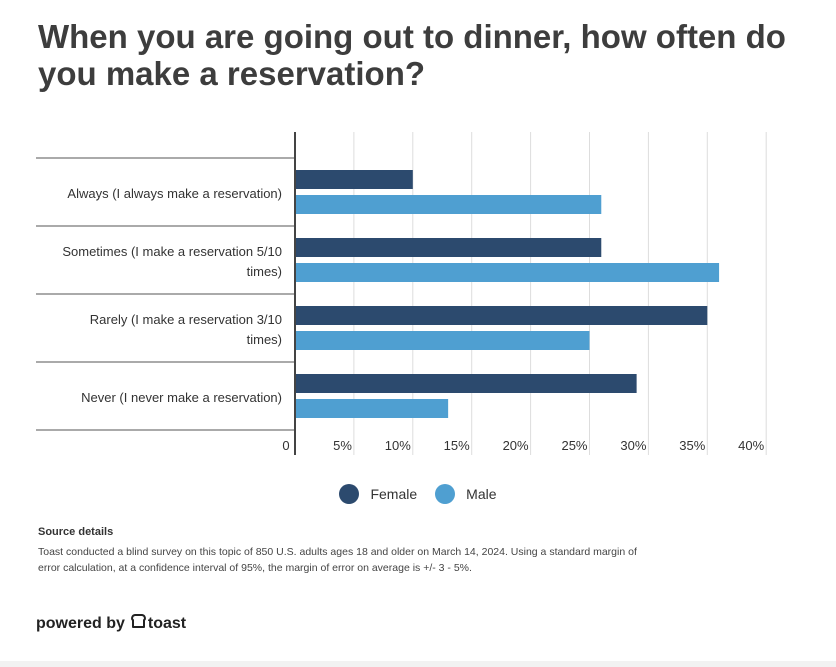  I want to click on legend-label-male: Male, so click(481, 494).